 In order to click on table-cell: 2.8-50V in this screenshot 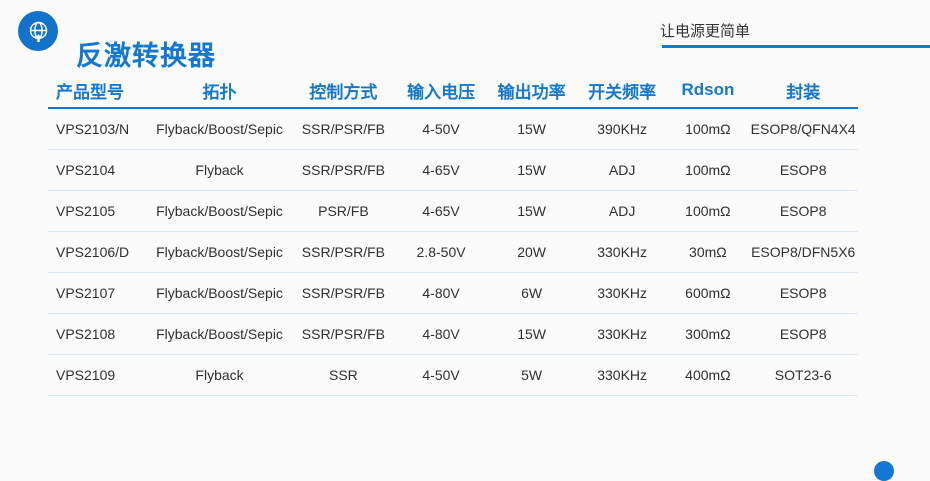, I will do `click(441, 252)`.